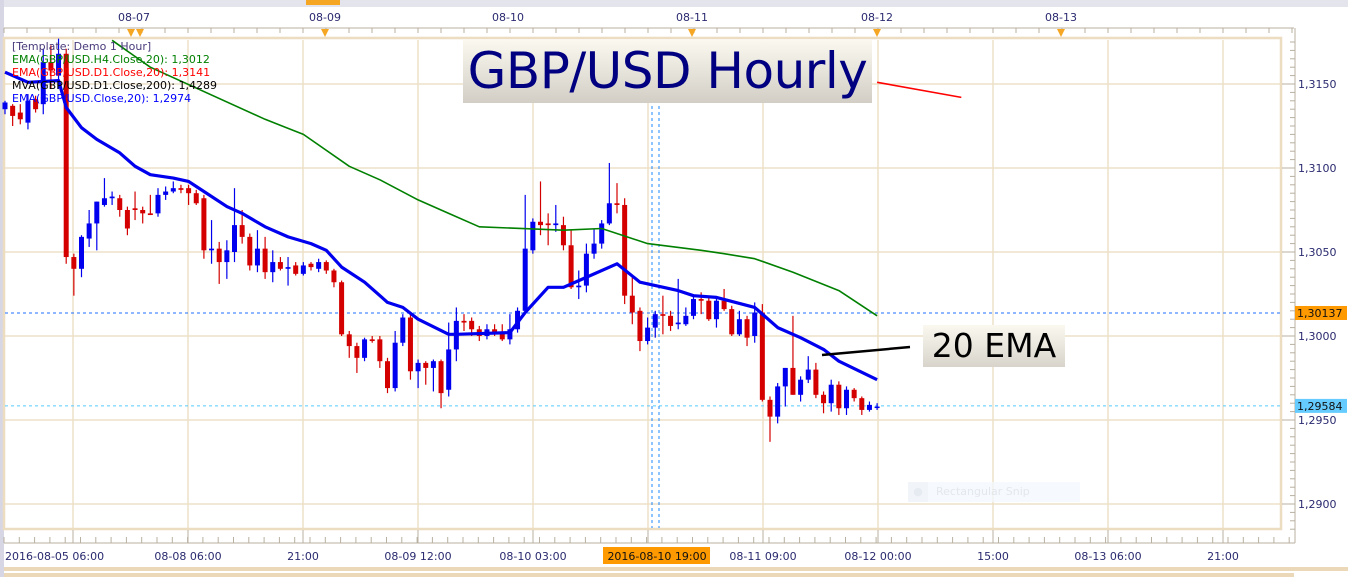  Describe the element at coordinates (134, 17) in the screenshot. I see `top-date-label: 08-07` at that location.